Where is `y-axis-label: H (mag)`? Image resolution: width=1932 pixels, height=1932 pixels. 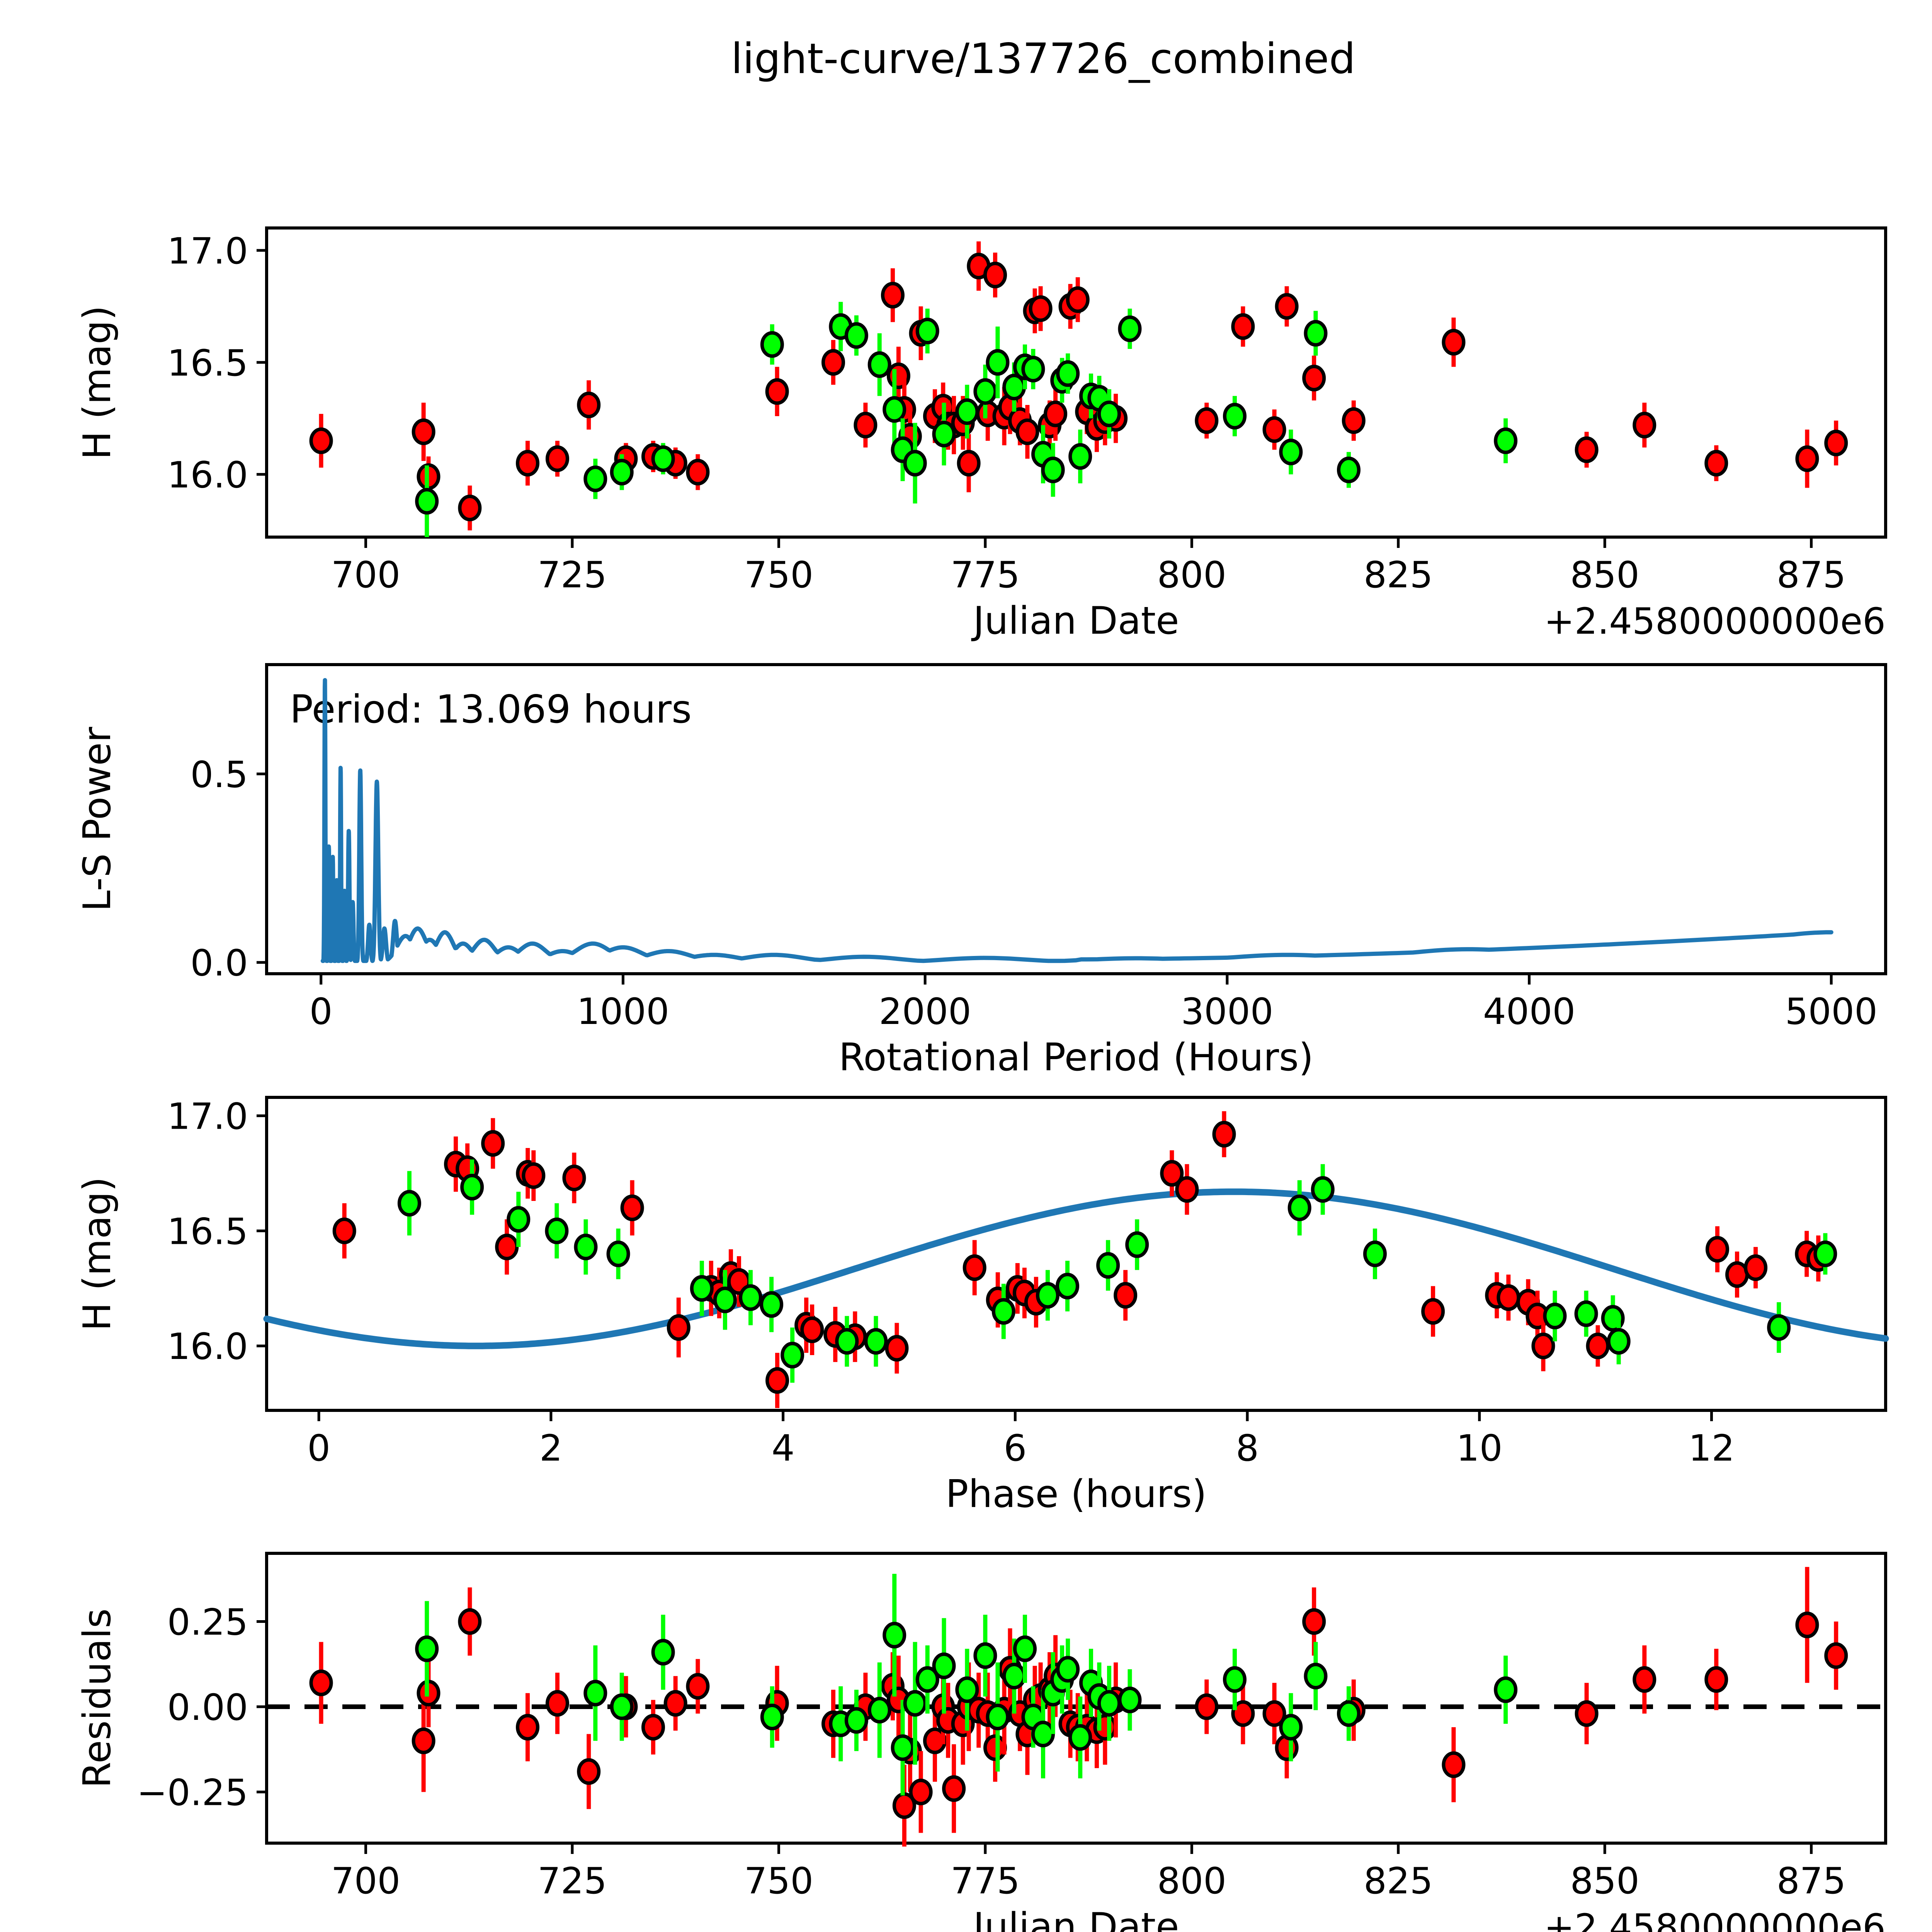 y-axis-label: H (mag) is located at coordinates (97, 382).